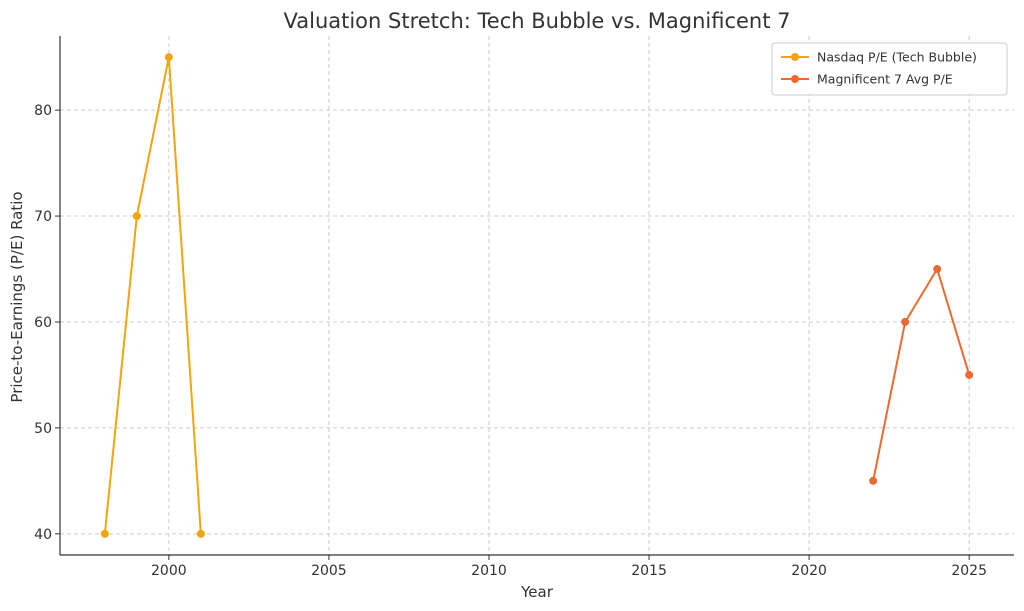 The height and width of the screenshot is (611, 1024). I want to click on x-tick-label: 2010, so click(489, 571).